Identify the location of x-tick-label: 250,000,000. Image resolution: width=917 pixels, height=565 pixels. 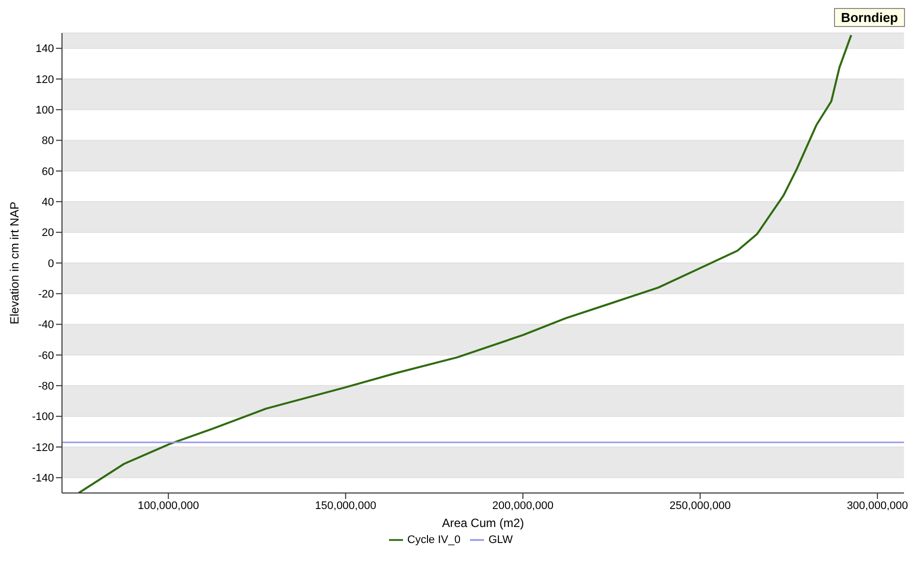
(700, 506).